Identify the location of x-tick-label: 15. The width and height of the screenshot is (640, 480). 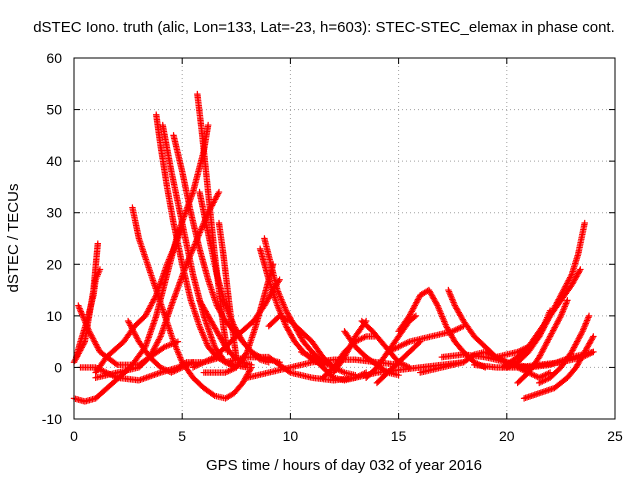
(399, 436).